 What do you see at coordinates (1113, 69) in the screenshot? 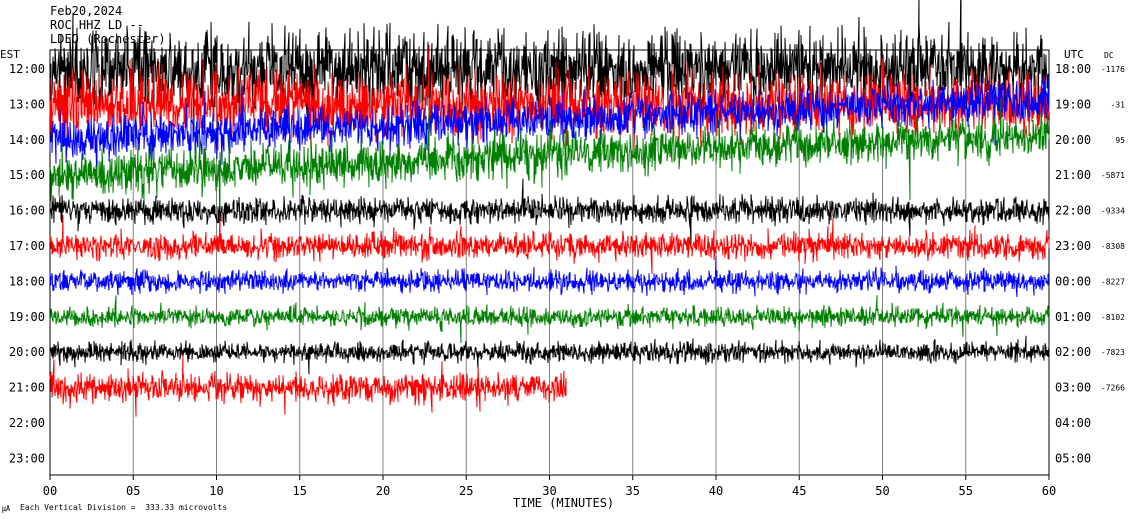
I see `dc-offset-label: -1176` at bounding box center [1113, 69].